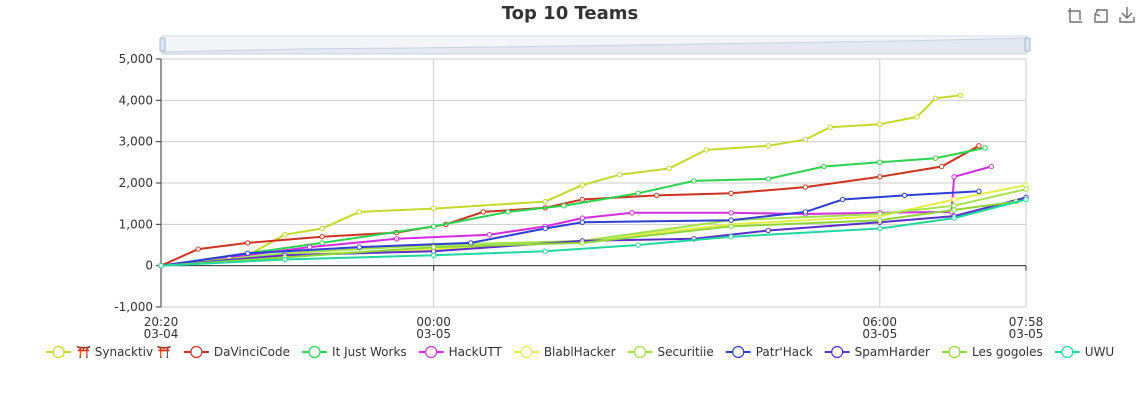  Describe the element at coordinates (1127, 15) in the screenshot. I see `download-icon` at that location.